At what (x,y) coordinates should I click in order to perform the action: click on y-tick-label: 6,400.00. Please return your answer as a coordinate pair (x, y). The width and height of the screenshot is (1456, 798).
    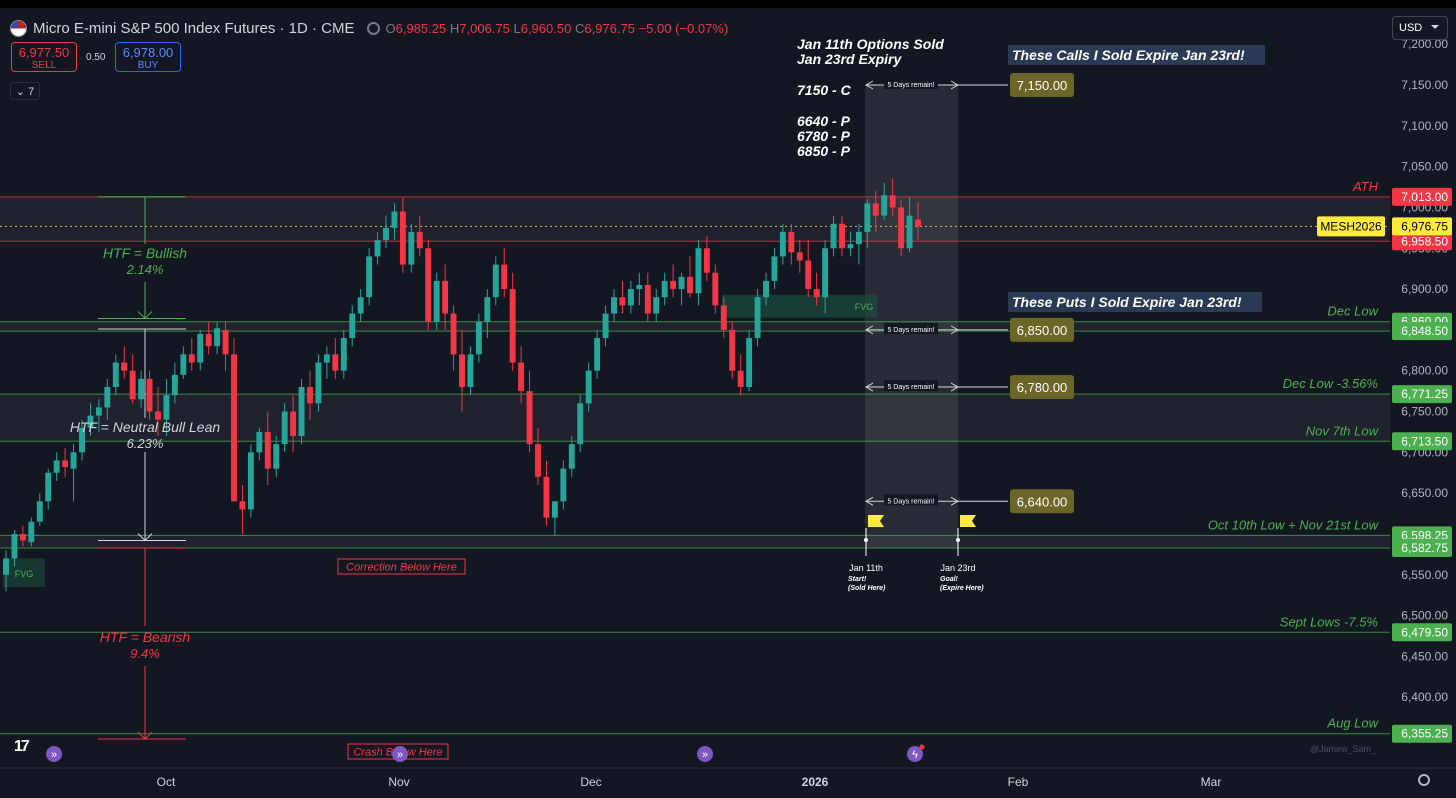
    Looking at the image, I should click on (1424, 697).